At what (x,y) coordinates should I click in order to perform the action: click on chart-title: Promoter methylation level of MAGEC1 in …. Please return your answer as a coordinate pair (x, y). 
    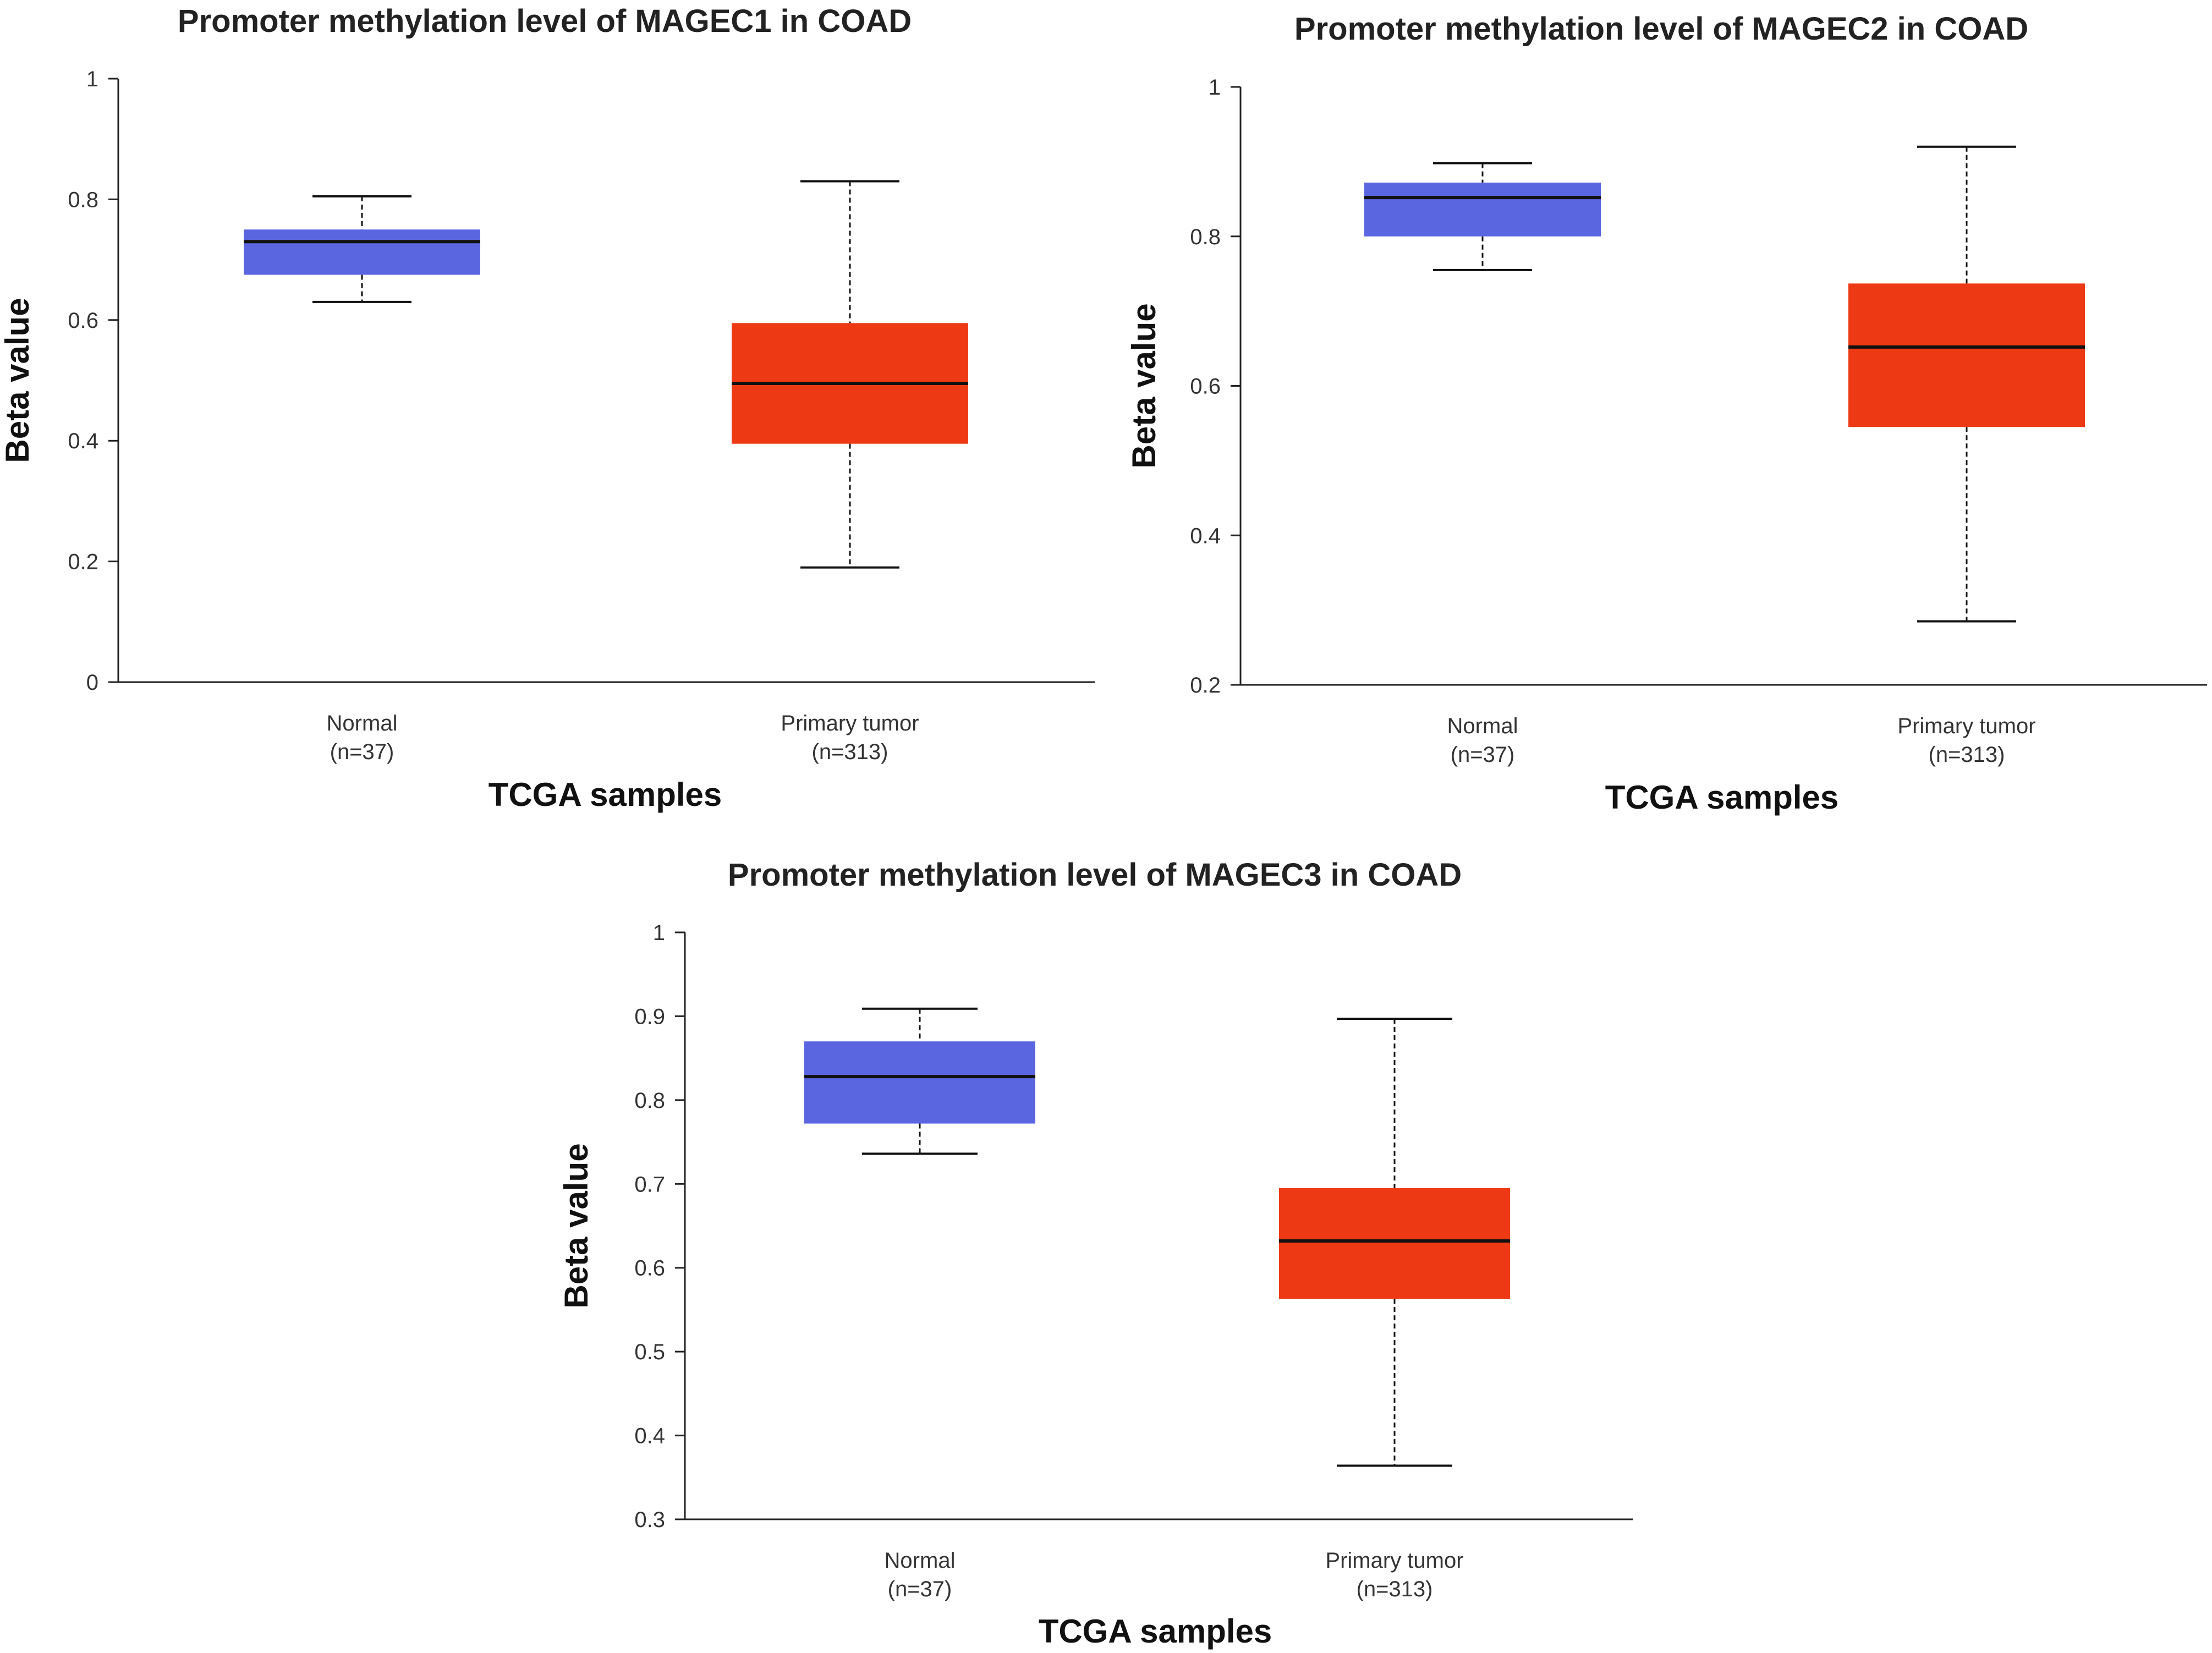
    Looking at the image, I should click on (545, 21).